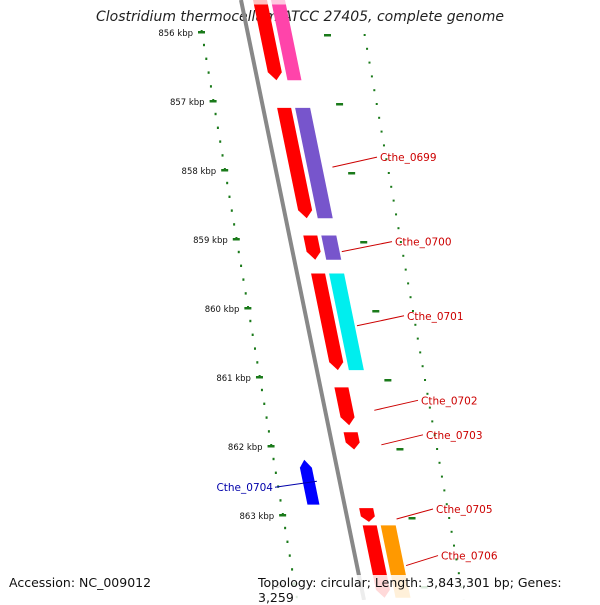  I want to click on ruler-label: 859 kbp, so click(210, 241).